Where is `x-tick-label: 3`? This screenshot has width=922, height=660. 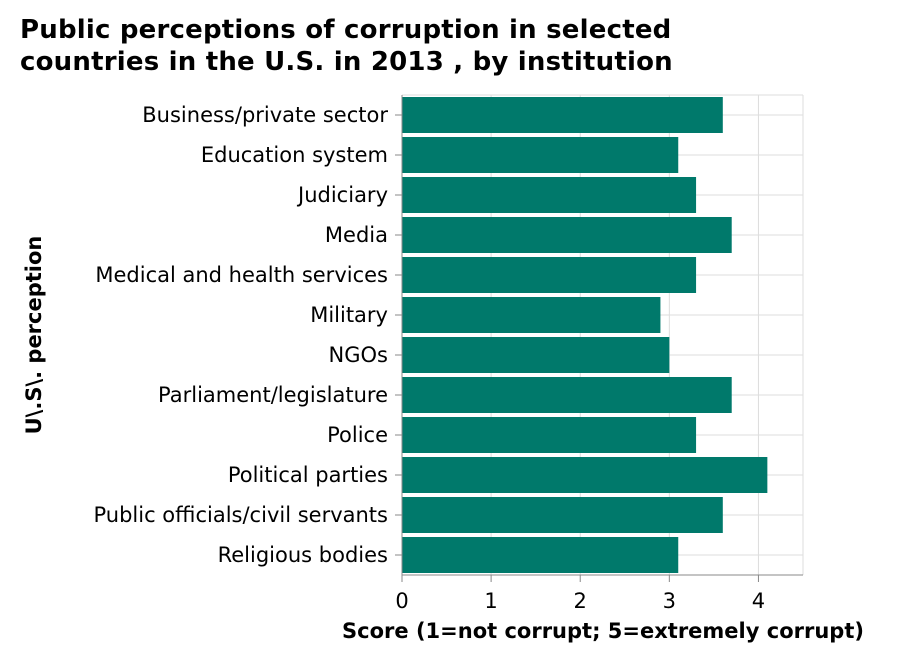
x-tick-label: 3 is located at coordinates (669, 601).